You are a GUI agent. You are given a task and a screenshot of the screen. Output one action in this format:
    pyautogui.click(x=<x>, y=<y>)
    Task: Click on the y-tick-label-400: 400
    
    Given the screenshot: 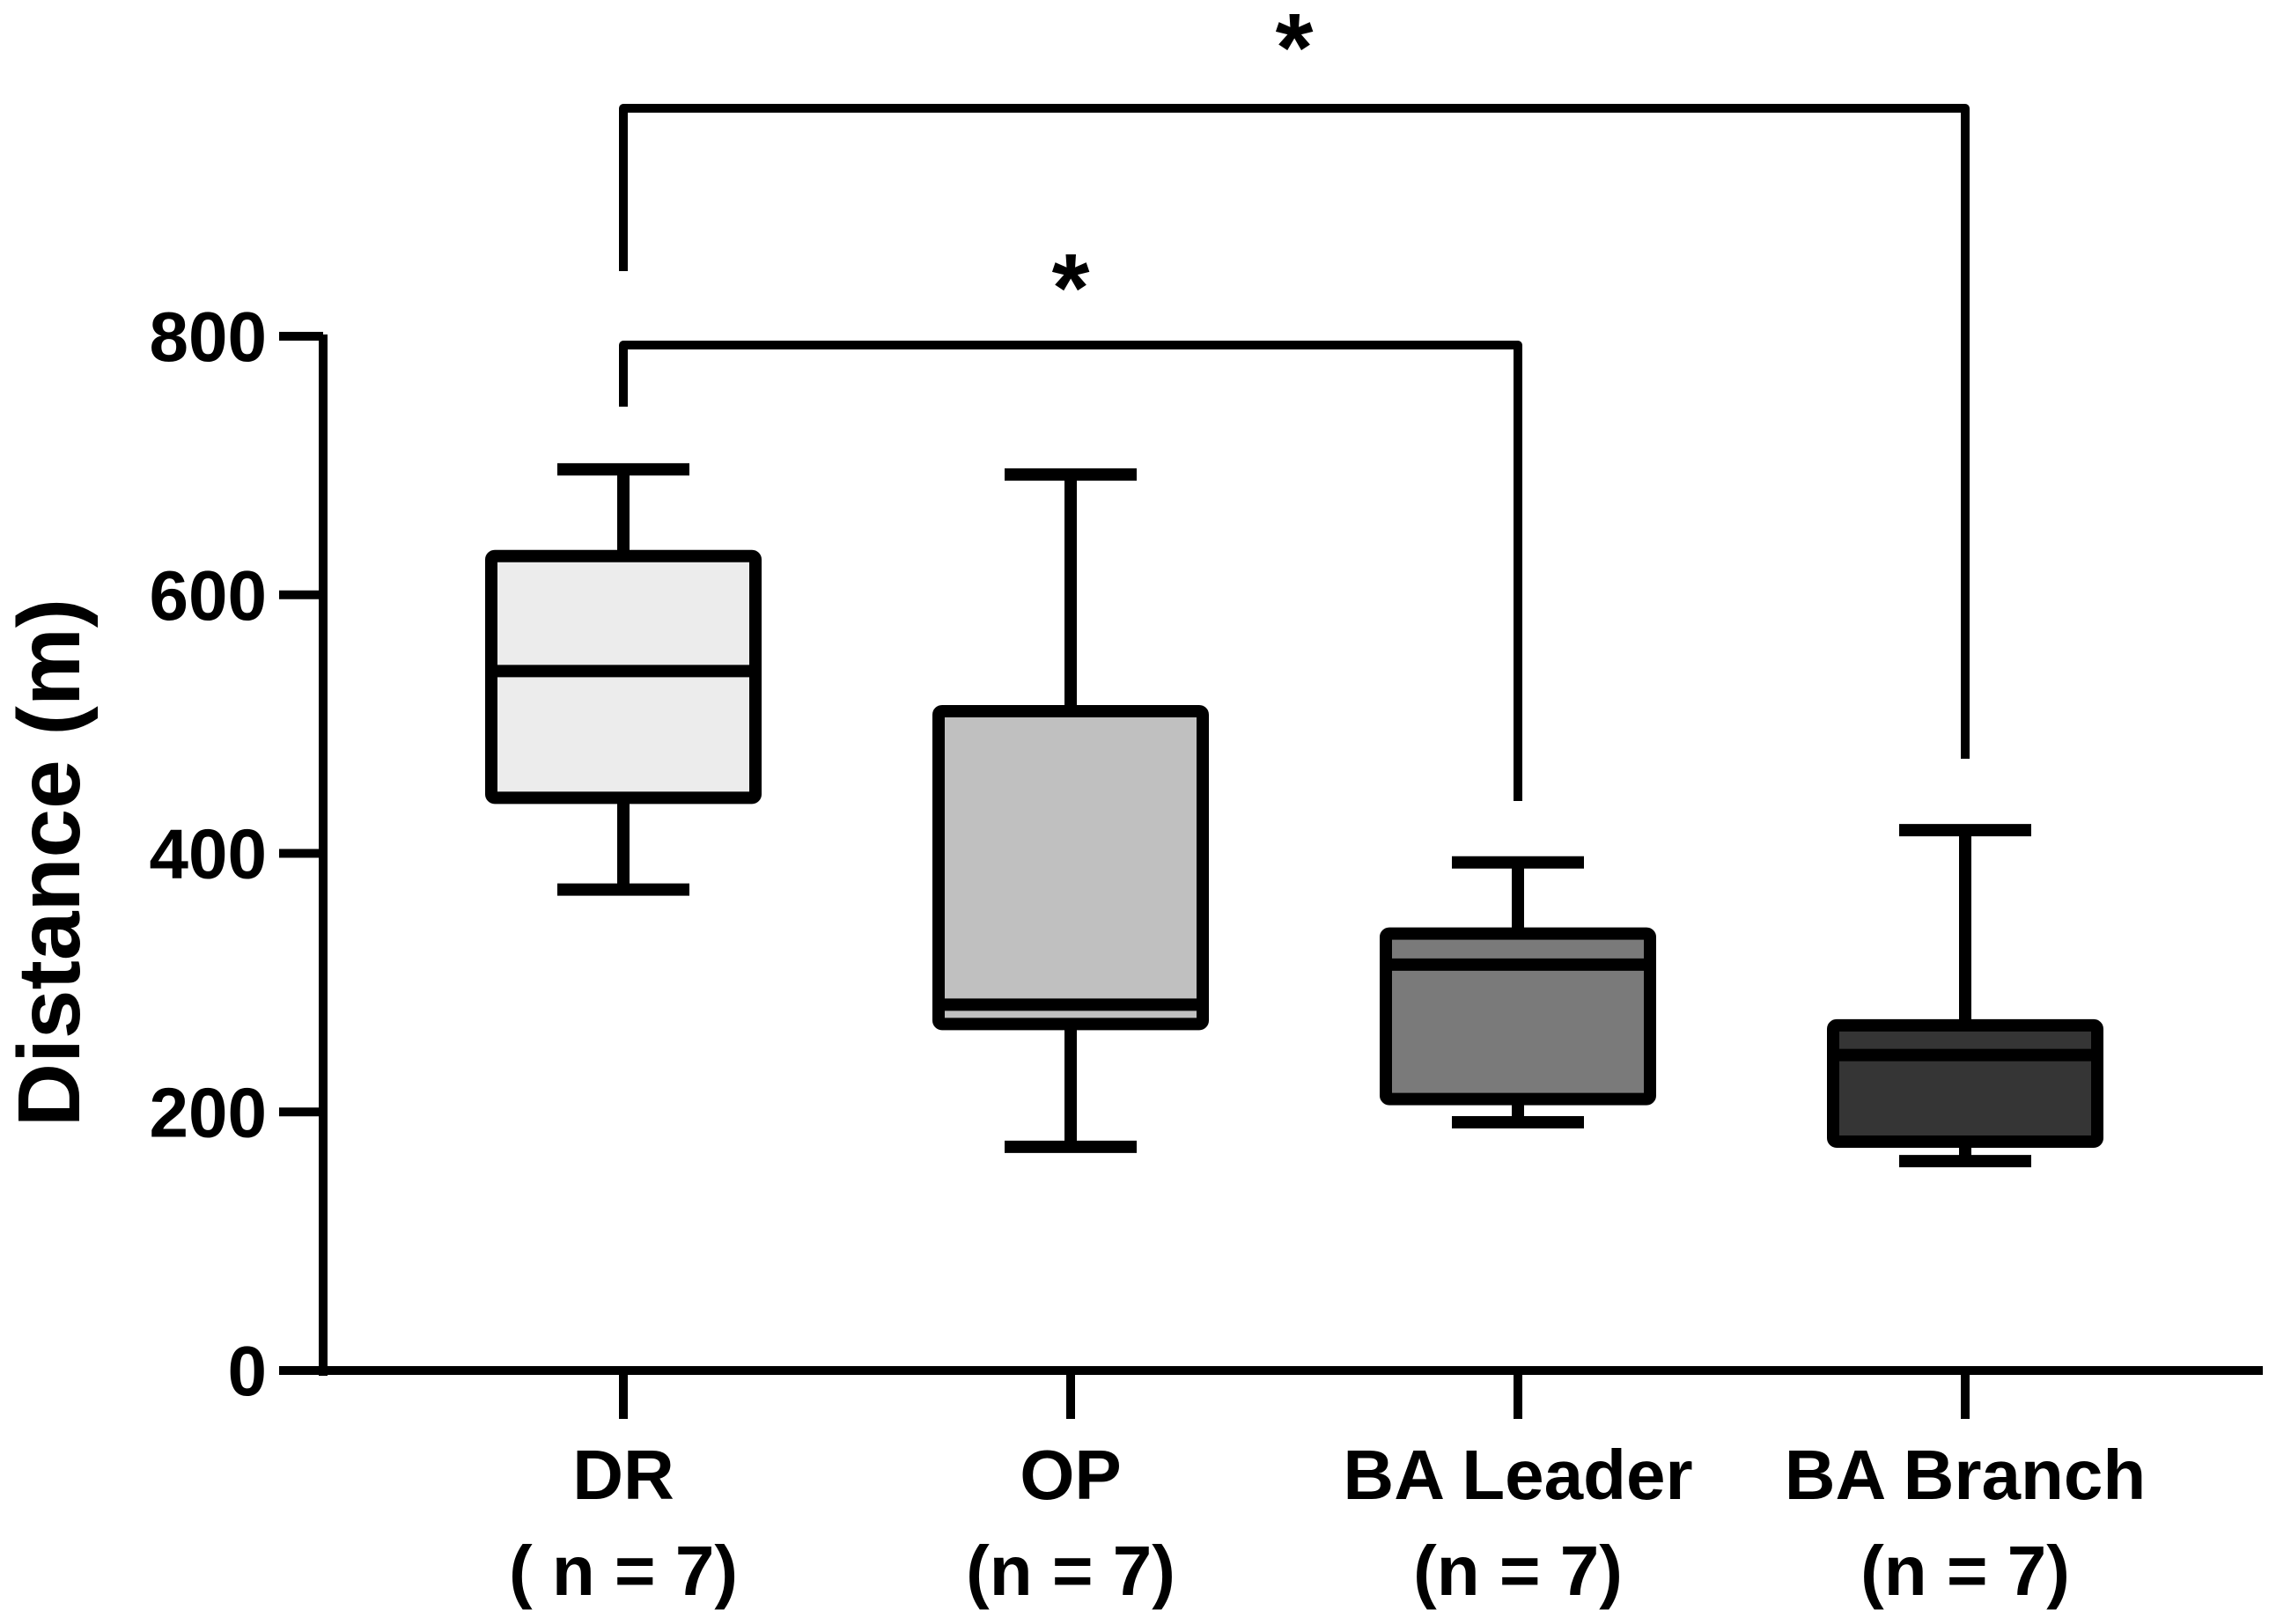 What is the action you would take?
    pyautogui.click(x=209, y=854)
    